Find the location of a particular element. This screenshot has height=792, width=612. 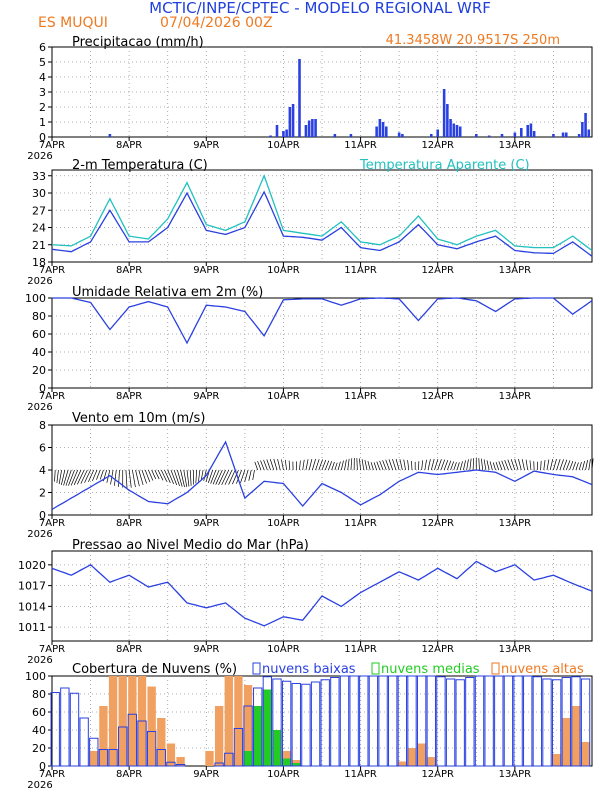

temp-xtick-label: 8APR is located at coordinates (129, 270).